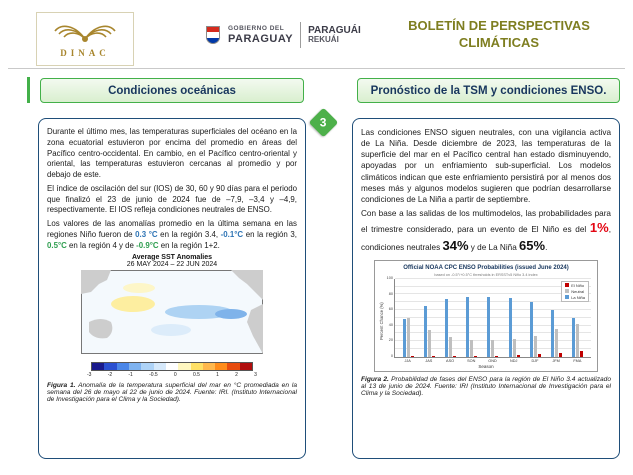 This screenshot has height=475, width=633. What do you see at coordinates (560, 354) in the screenshot?
I see `bar-el-niño-JFM` at bounding box center [560, 354].